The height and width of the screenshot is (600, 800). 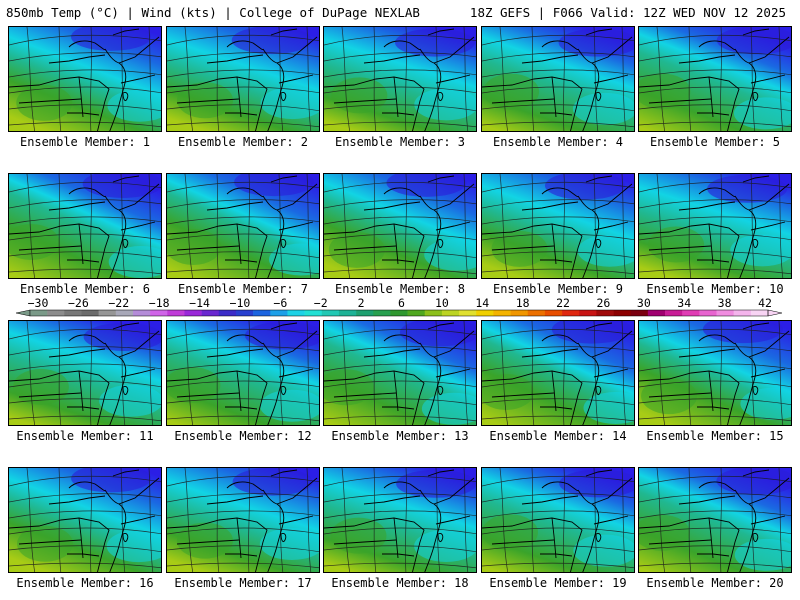 I want to click on colorbar-tick-label: 30, so click(x=643, y=303).